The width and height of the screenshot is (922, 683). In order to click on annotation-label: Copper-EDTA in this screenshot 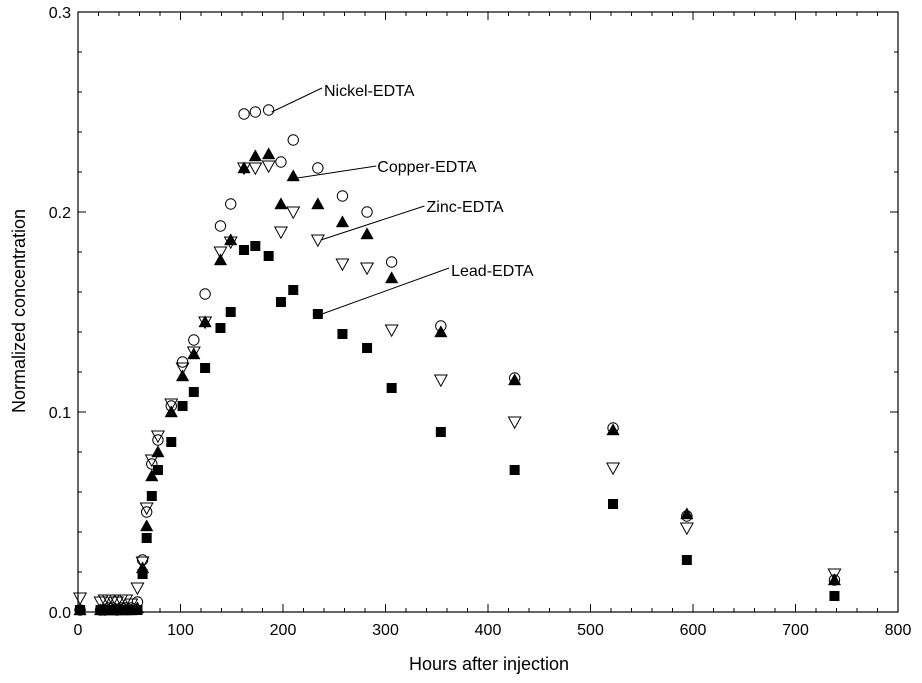, I will do `click(427, 167)`.